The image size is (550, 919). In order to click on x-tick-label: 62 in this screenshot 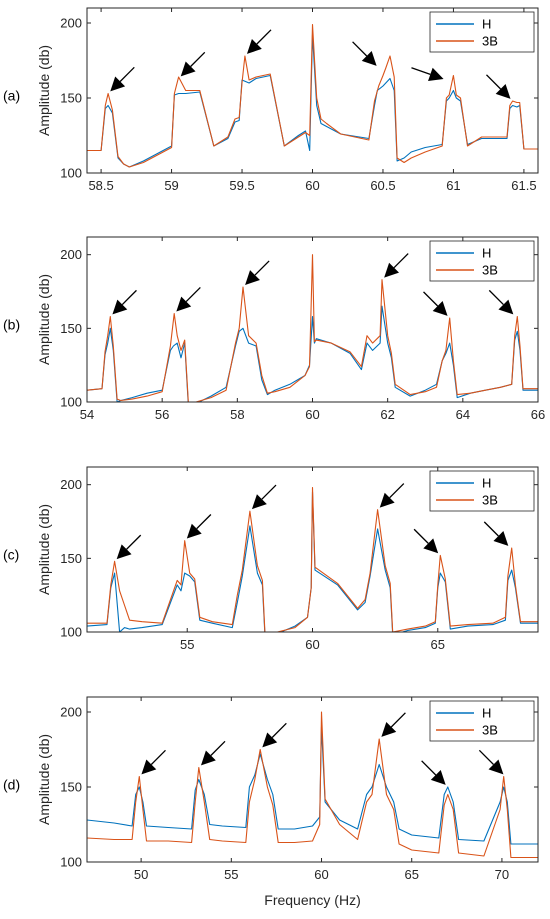, I will do `click(387, 414)`.